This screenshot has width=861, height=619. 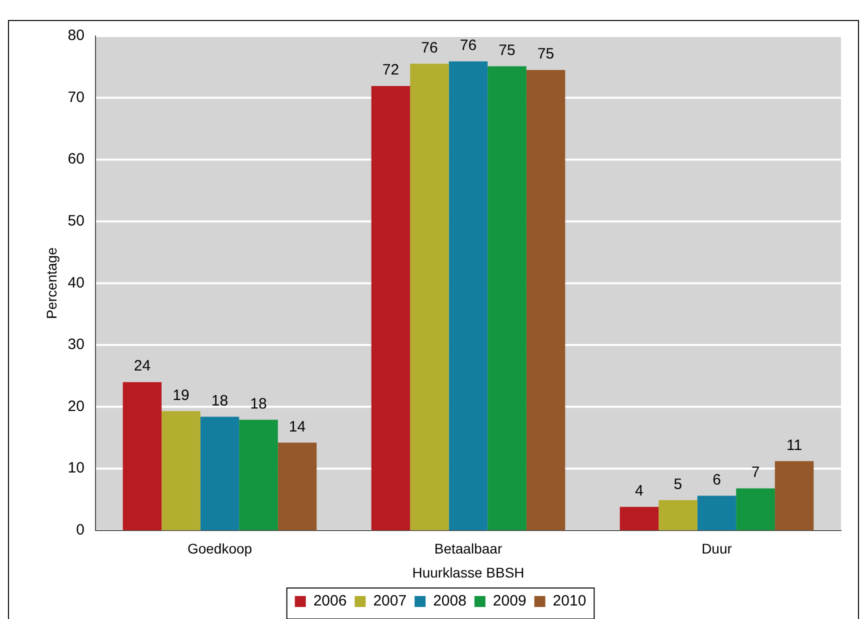 What do you see at coordinates (76, 97) in the screenshot?
I see `y-tick-label: 70` at bounding box center [76, 97].